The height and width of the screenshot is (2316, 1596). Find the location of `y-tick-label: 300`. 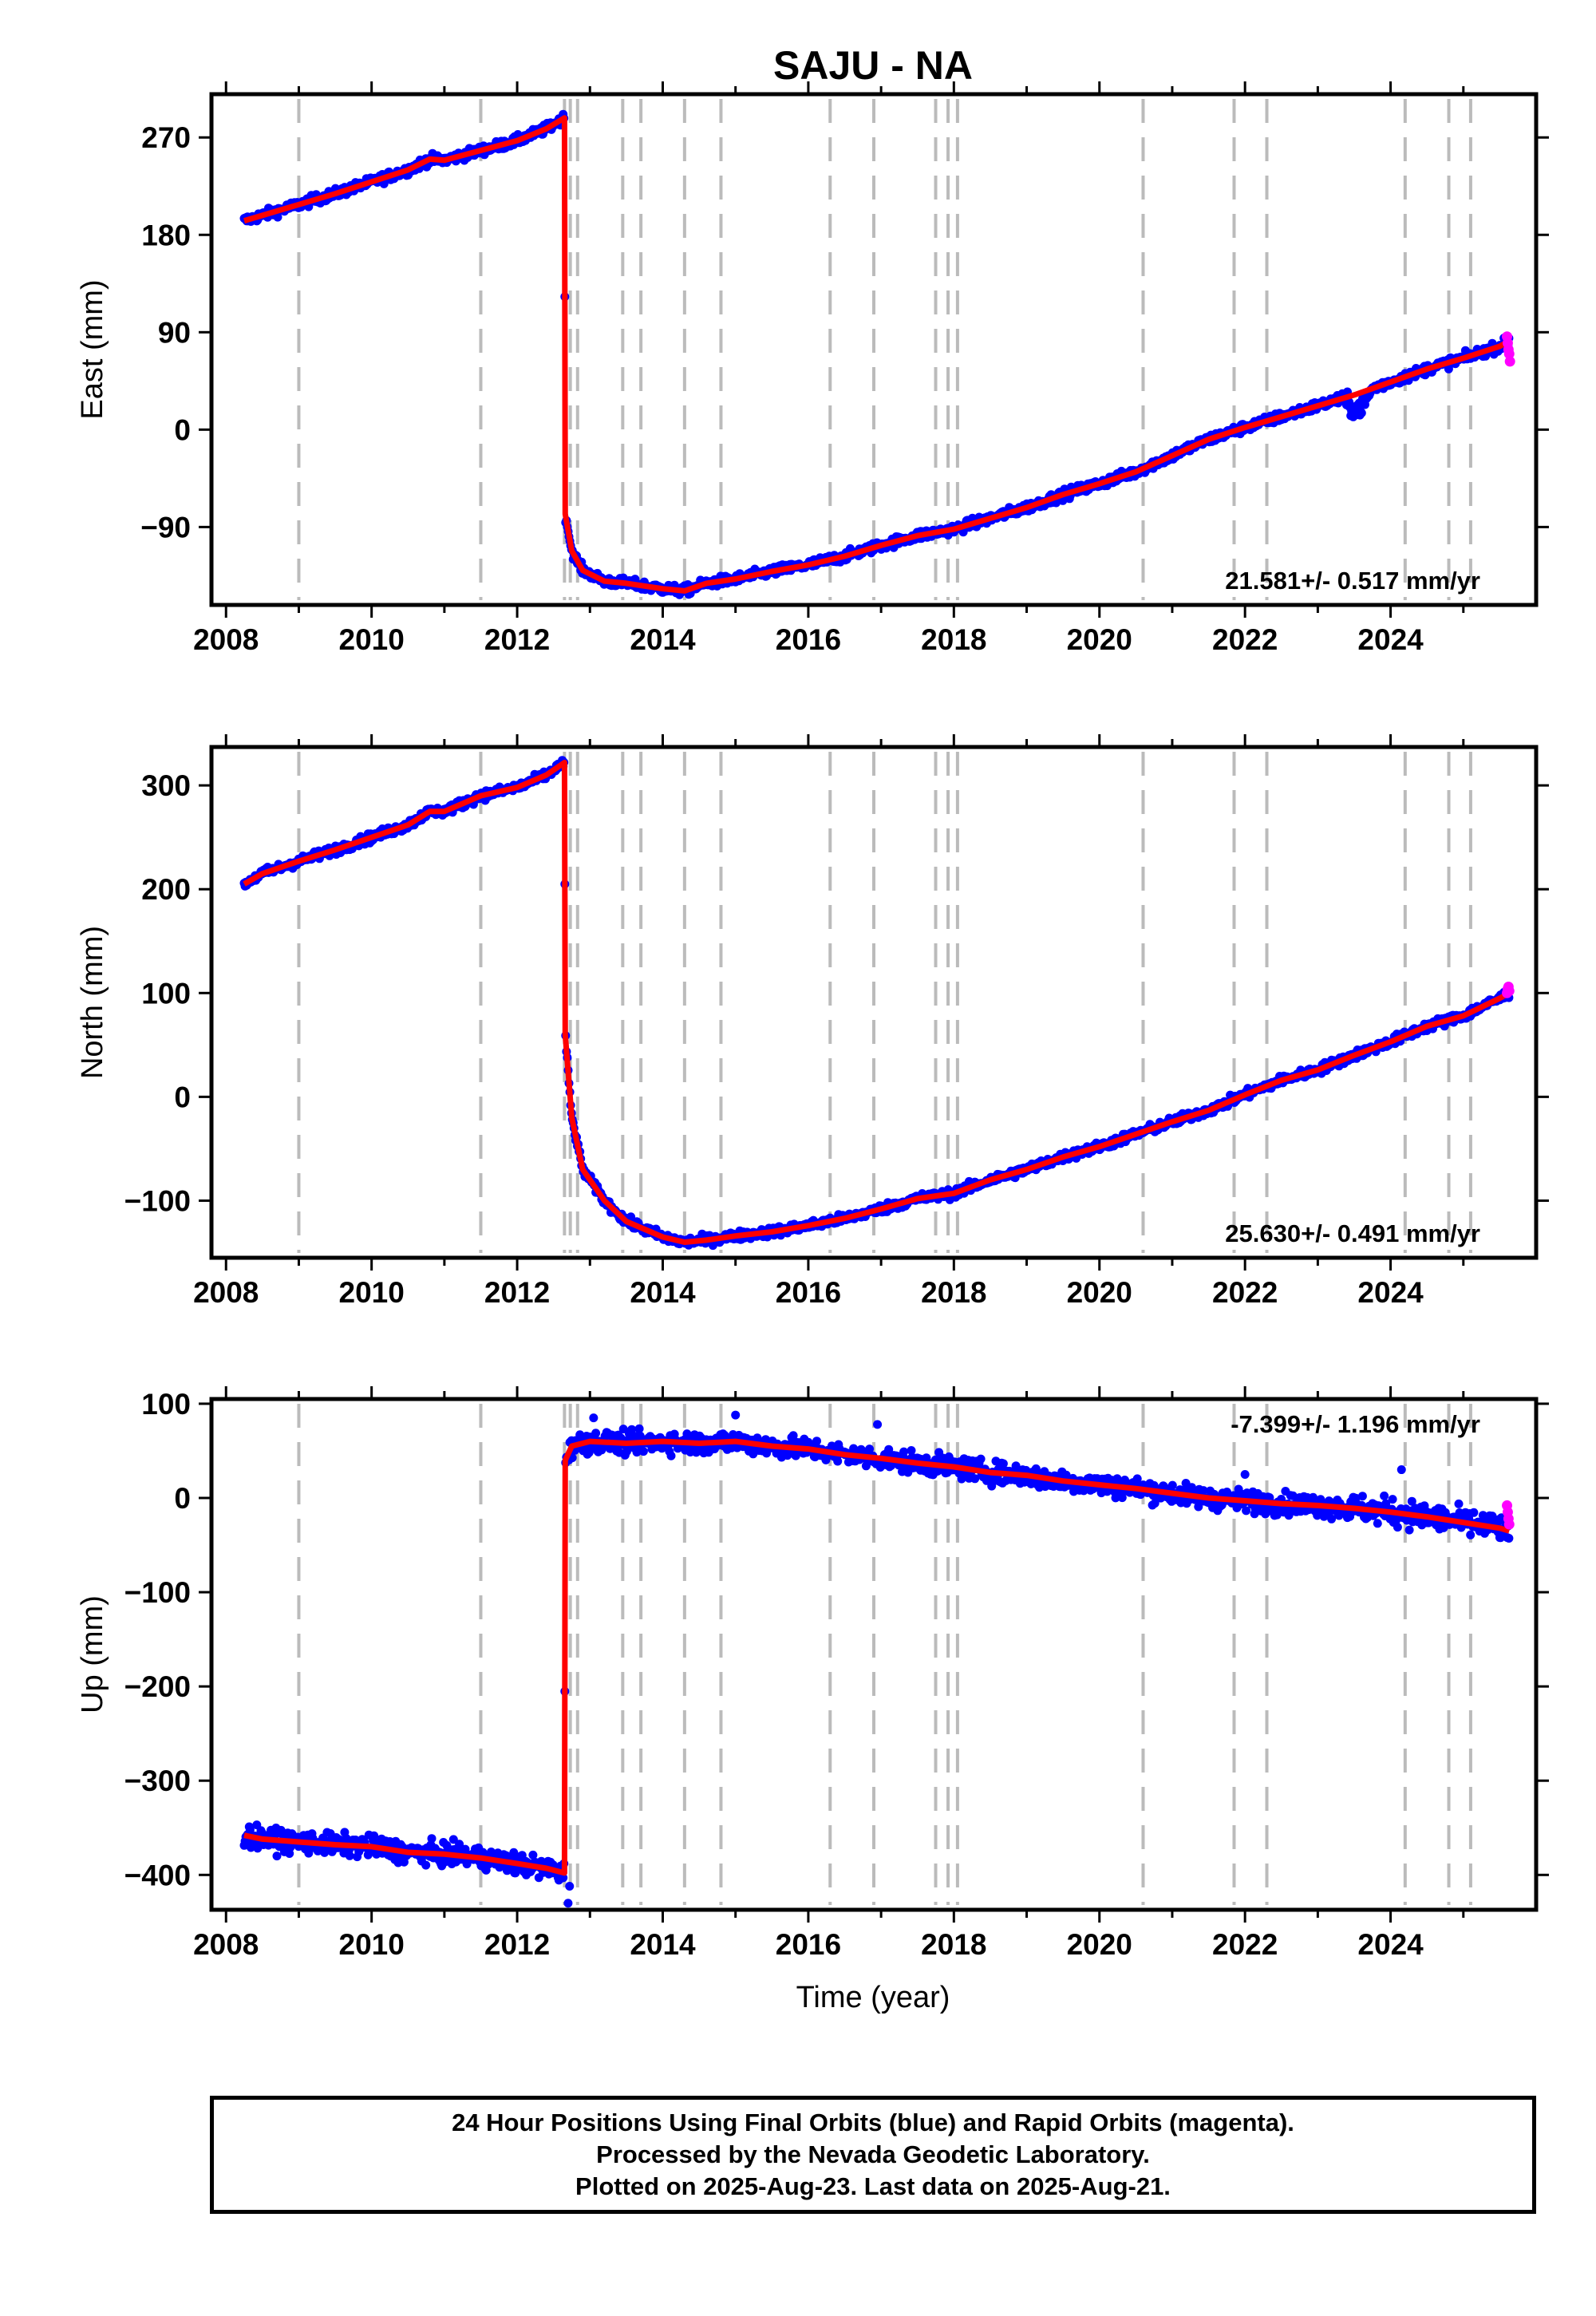

y-tick-label: 300 is located at coordinates (166, 785).